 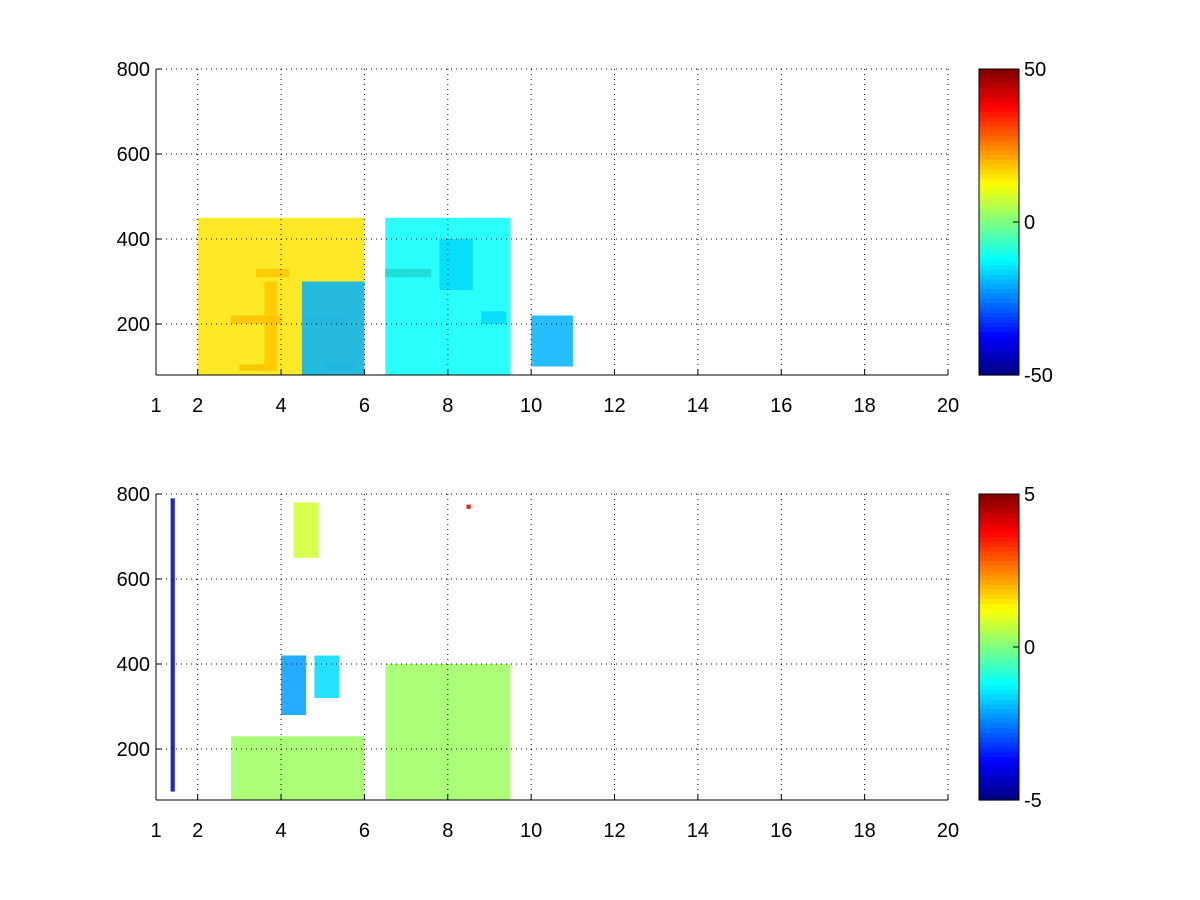 What do you see at coordinates (1033, 801) in the screenshot?
I see `colorbar-tick-label: -5` at bounding box center [1033, 801].